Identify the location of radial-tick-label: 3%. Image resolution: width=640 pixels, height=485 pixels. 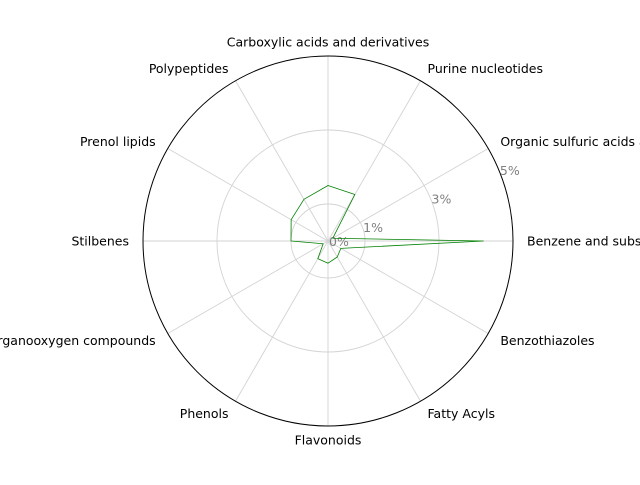
(442, 199).